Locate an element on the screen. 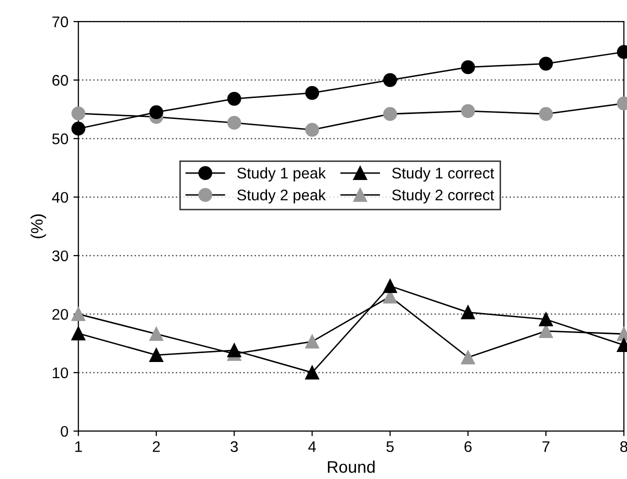 Image resolution: width=627 pixels, height=479 pixels. x-tick-label: 7 is located at coordinates (546, 446).